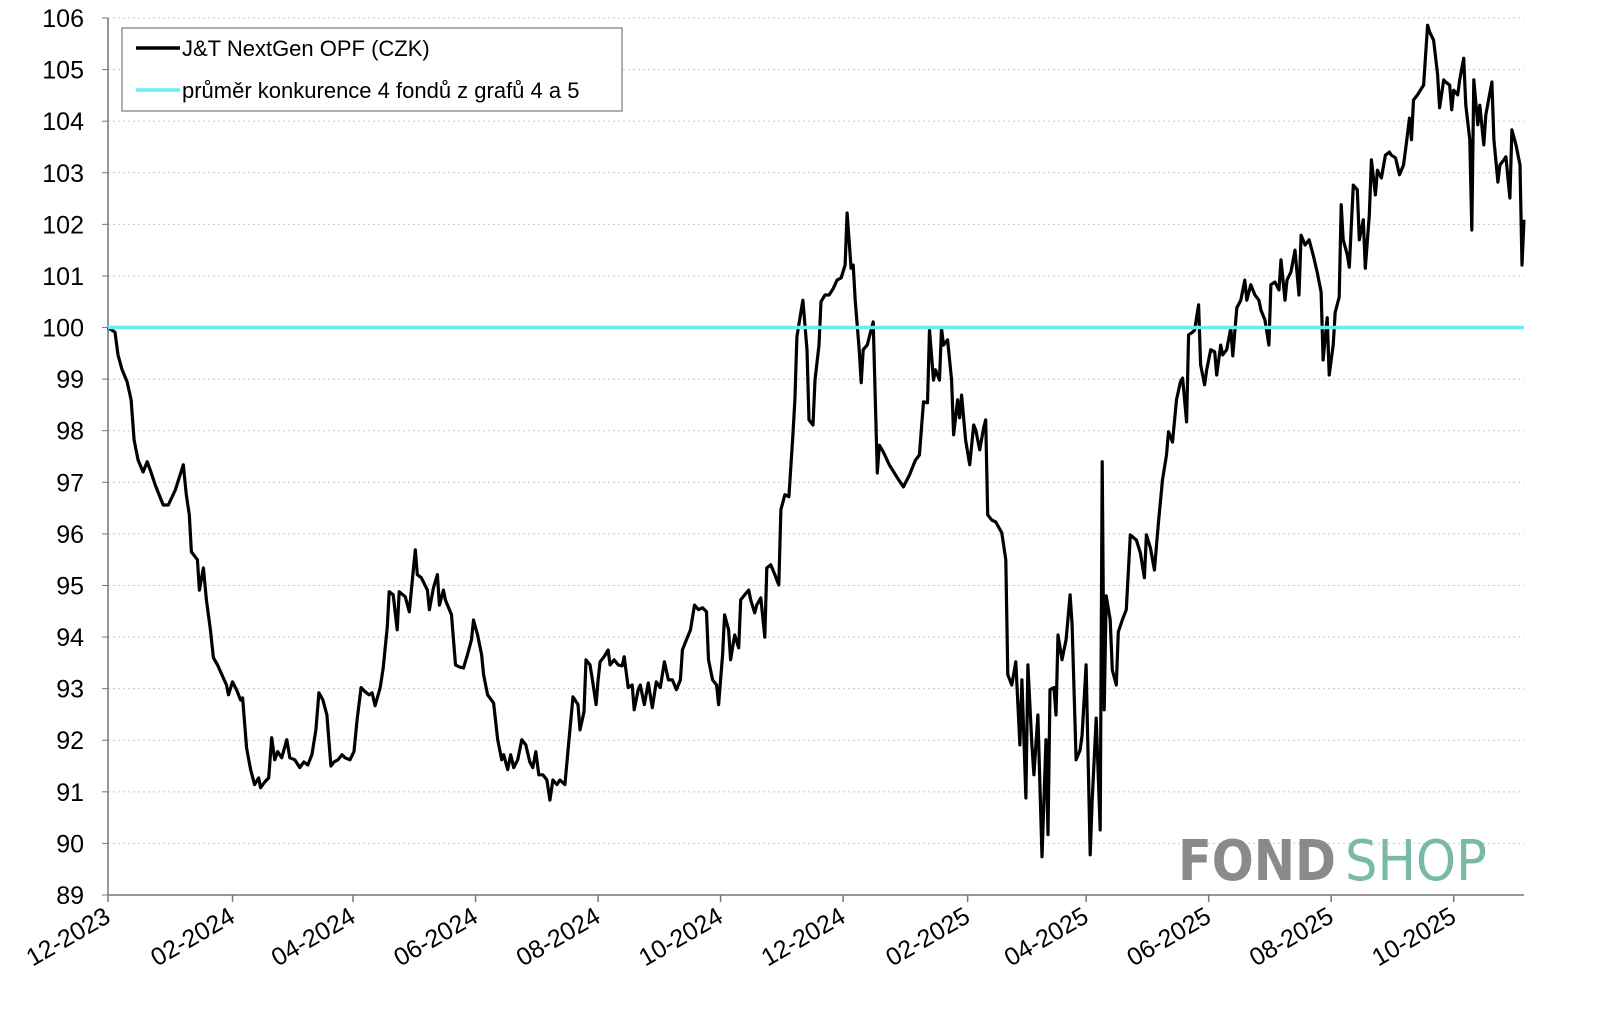  I want to click on y-tick-label: 103, so click(63, 174).